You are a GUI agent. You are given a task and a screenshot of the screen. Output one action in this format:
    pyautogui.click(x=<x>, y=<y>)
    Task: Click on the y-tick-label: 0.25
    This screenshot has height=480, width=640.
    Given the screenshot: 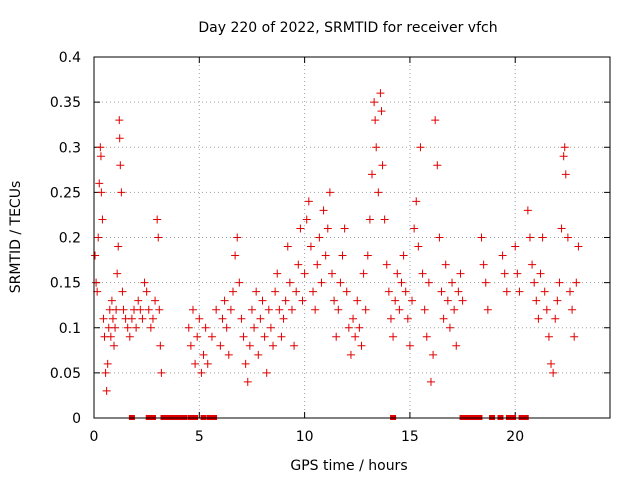 What is the action you would take?
    pyautogui.click(x=65, y=193)
    